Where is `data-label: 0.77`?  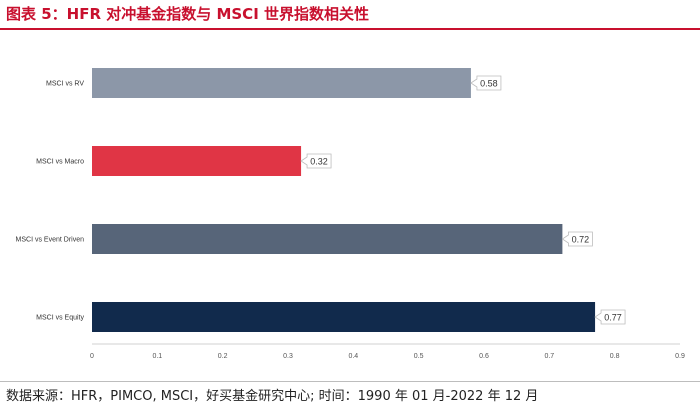 data-label: 0.77 is located at coordinates (613, 318).